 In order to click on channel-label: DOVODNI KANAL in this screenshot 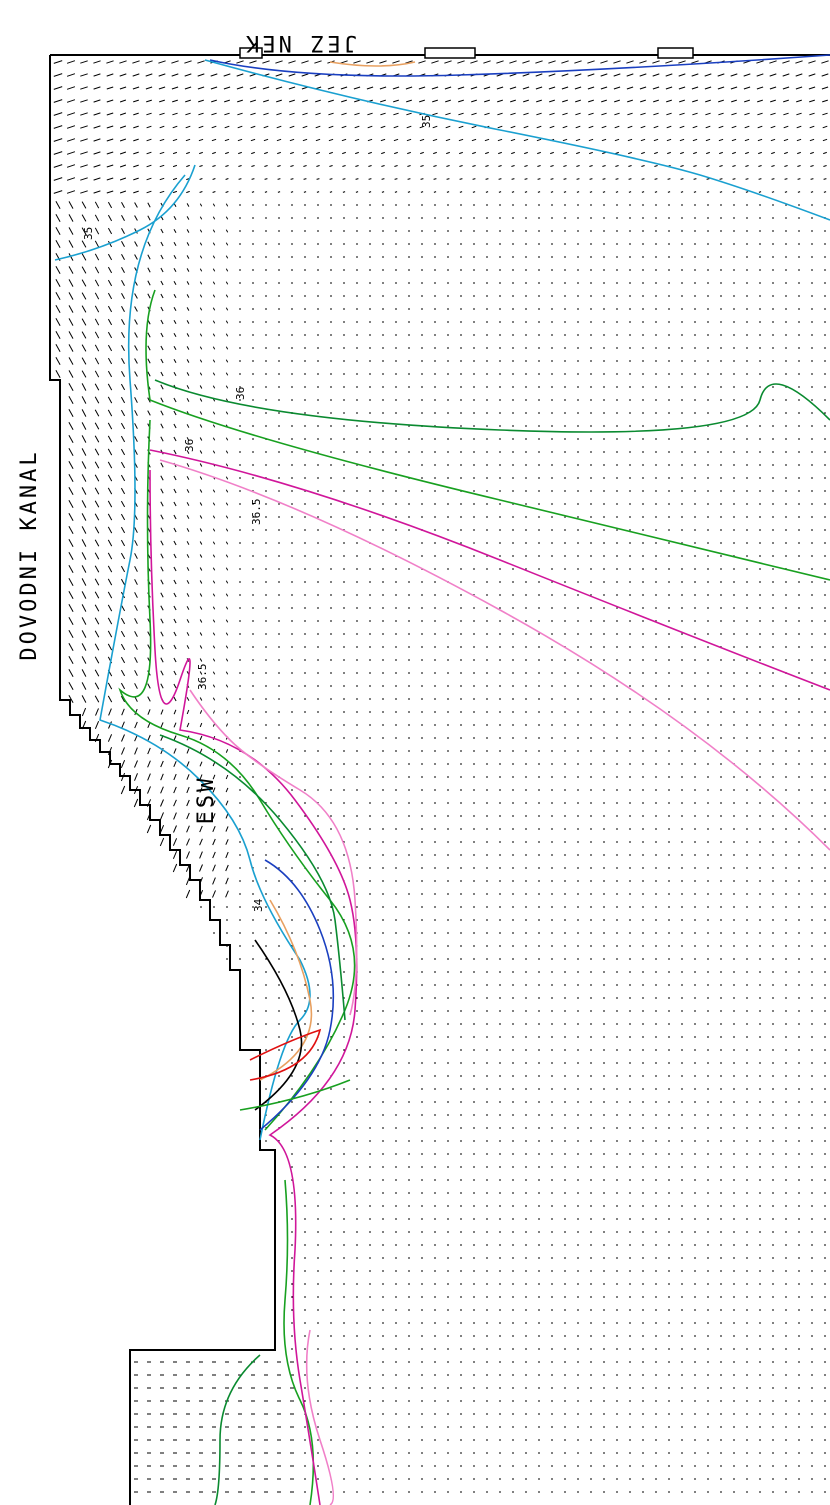, I will do `click(29, 554)`.